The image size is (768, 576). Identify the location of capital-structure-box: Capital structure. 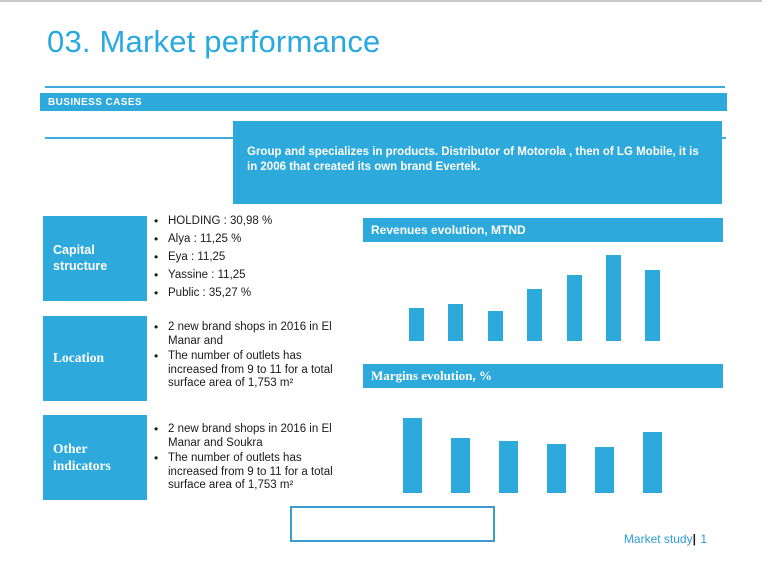
(95, 258).